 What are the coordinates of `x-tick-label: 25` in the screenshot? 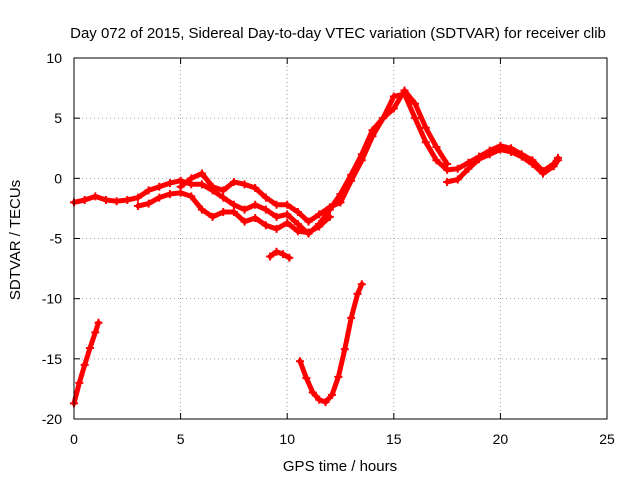 It's located at (607, 439).